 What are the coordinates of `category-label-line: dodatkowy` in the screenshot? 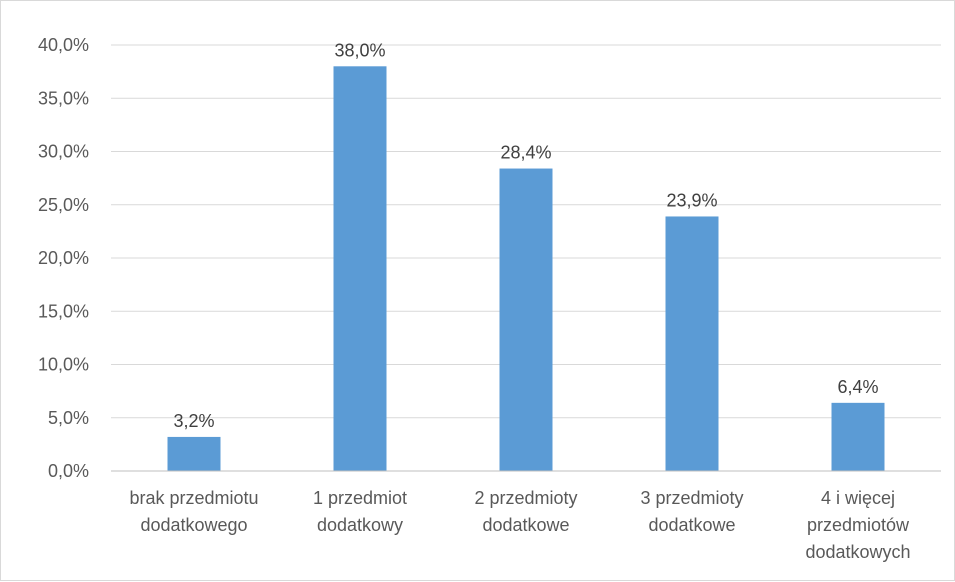 It's located at (360, 525).